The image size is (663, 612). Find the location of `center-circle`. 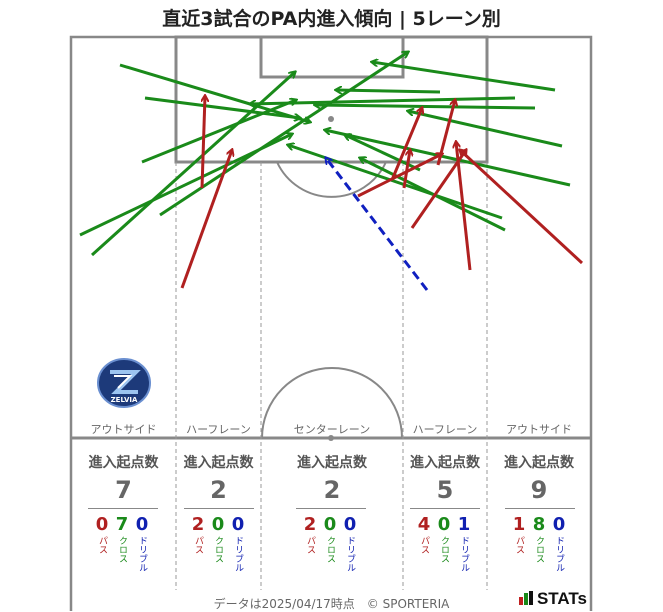

center-circle is located at coordinates (332, 403).